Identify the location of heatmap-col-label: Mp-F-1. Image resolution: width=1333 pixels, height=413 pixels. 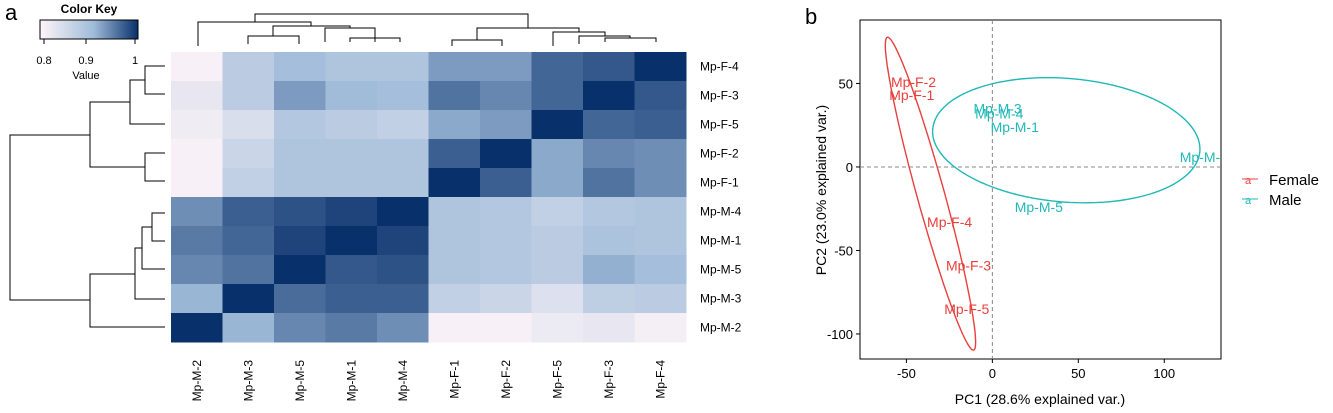
(454, 379).